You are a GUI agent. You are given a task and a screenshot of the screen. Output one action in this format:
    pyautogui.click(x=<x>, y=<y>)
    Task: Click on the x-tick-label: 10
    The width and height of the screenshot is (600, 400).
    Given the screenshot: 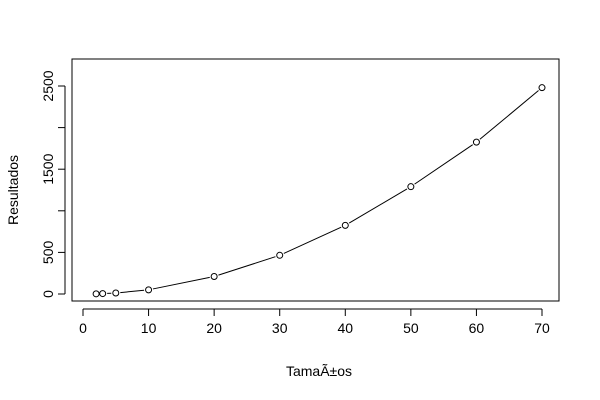 What is the action you would take?
    pyautogui.click(x=149, y=328)
    